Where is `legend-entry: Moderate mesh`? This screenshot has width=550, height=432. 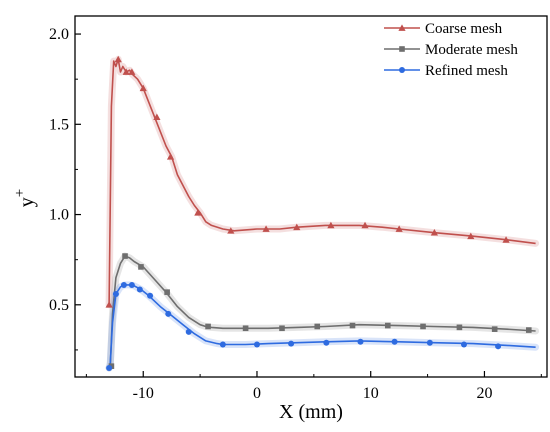 legend-entry: Moderate mesh is located at coordinates (451, 50).